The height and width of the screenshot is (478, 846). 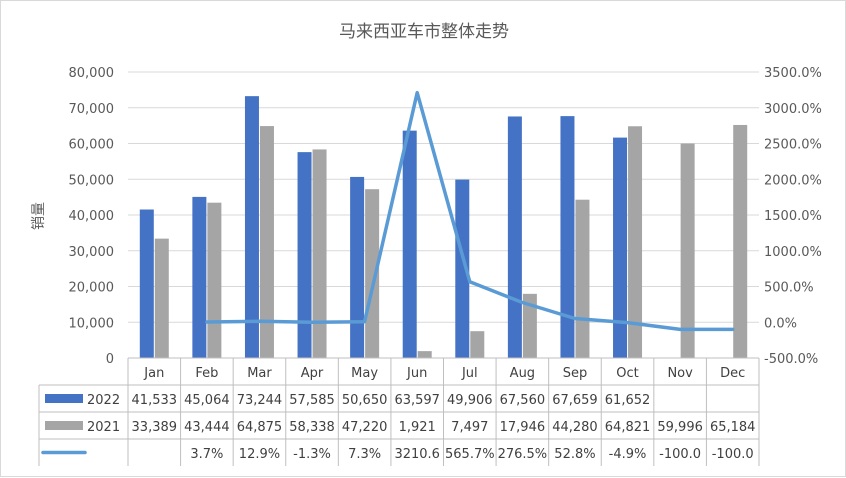 What do you see at coordinates (628, 400) in the screenshot?
I see `data-label: 61,652` at bounding box center [628, 400].